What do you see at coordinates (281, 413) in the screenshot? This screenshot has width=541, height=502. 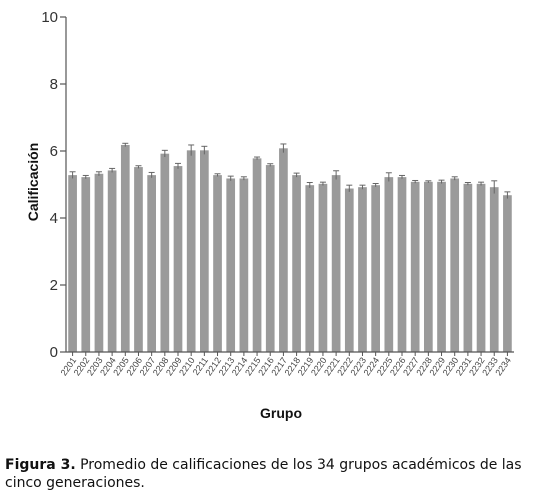 I see `x-axis-title: Grupo` at bounding box center [281, 413].